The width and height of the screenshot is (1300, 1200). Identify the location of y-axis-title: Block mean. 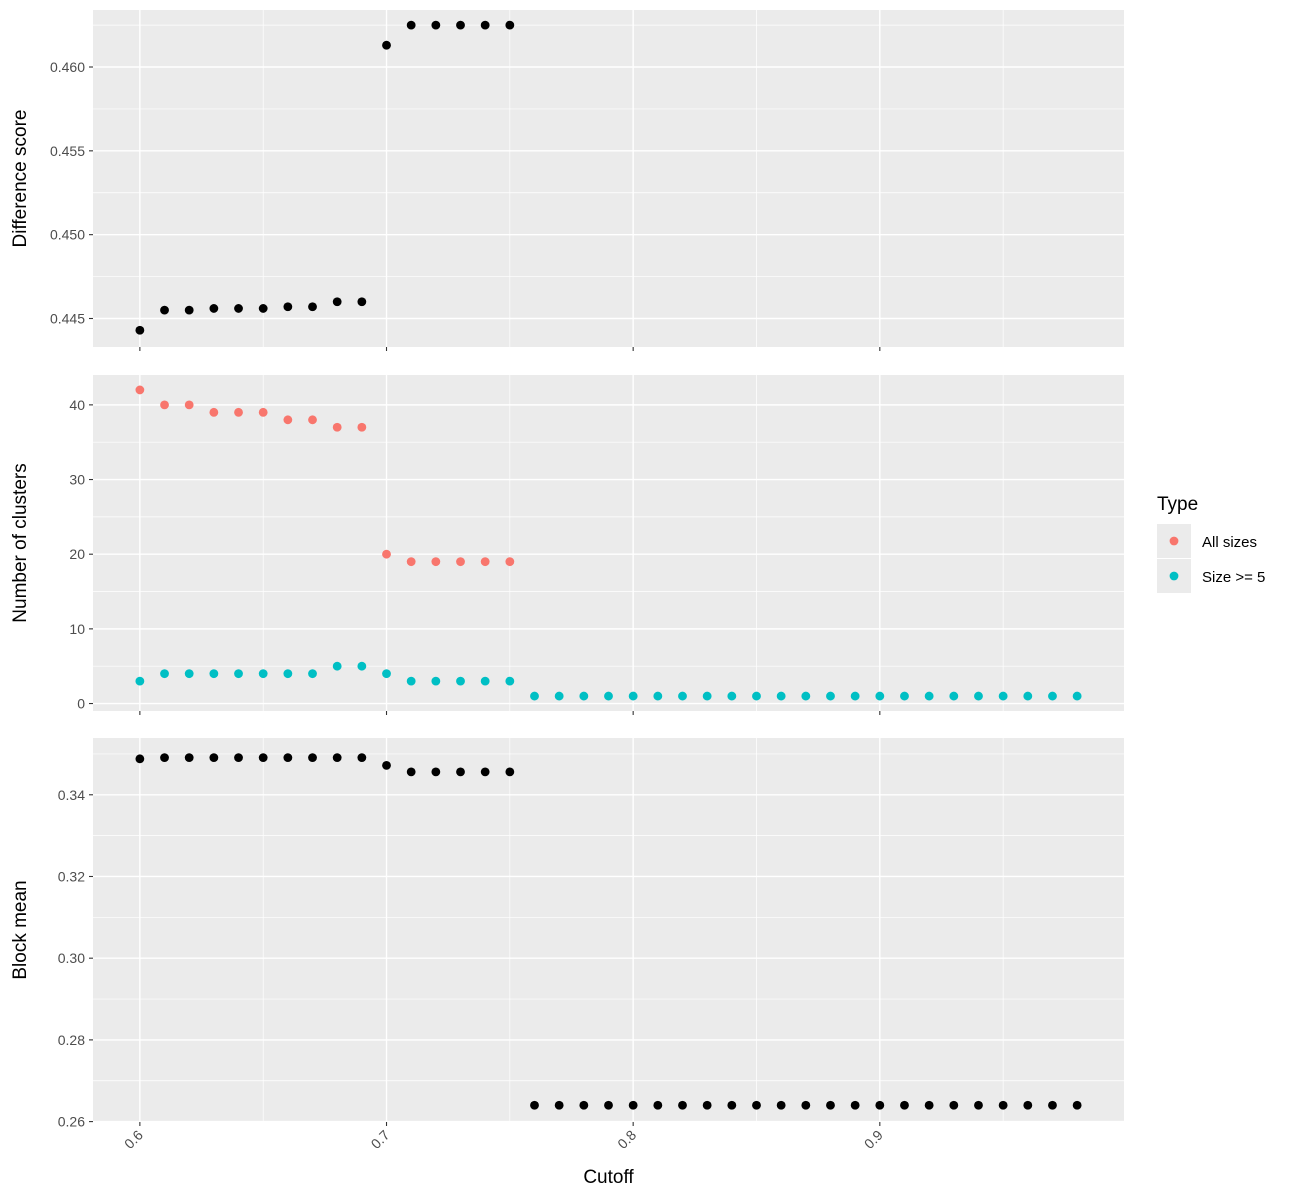
(20, 929).